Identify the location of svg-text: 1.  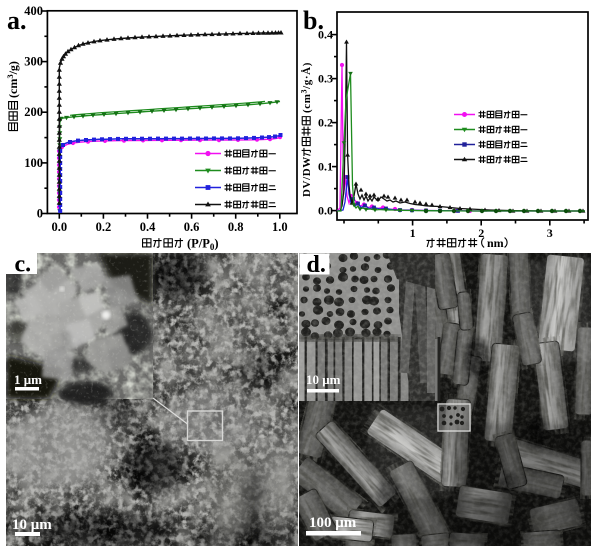
(413, 233).